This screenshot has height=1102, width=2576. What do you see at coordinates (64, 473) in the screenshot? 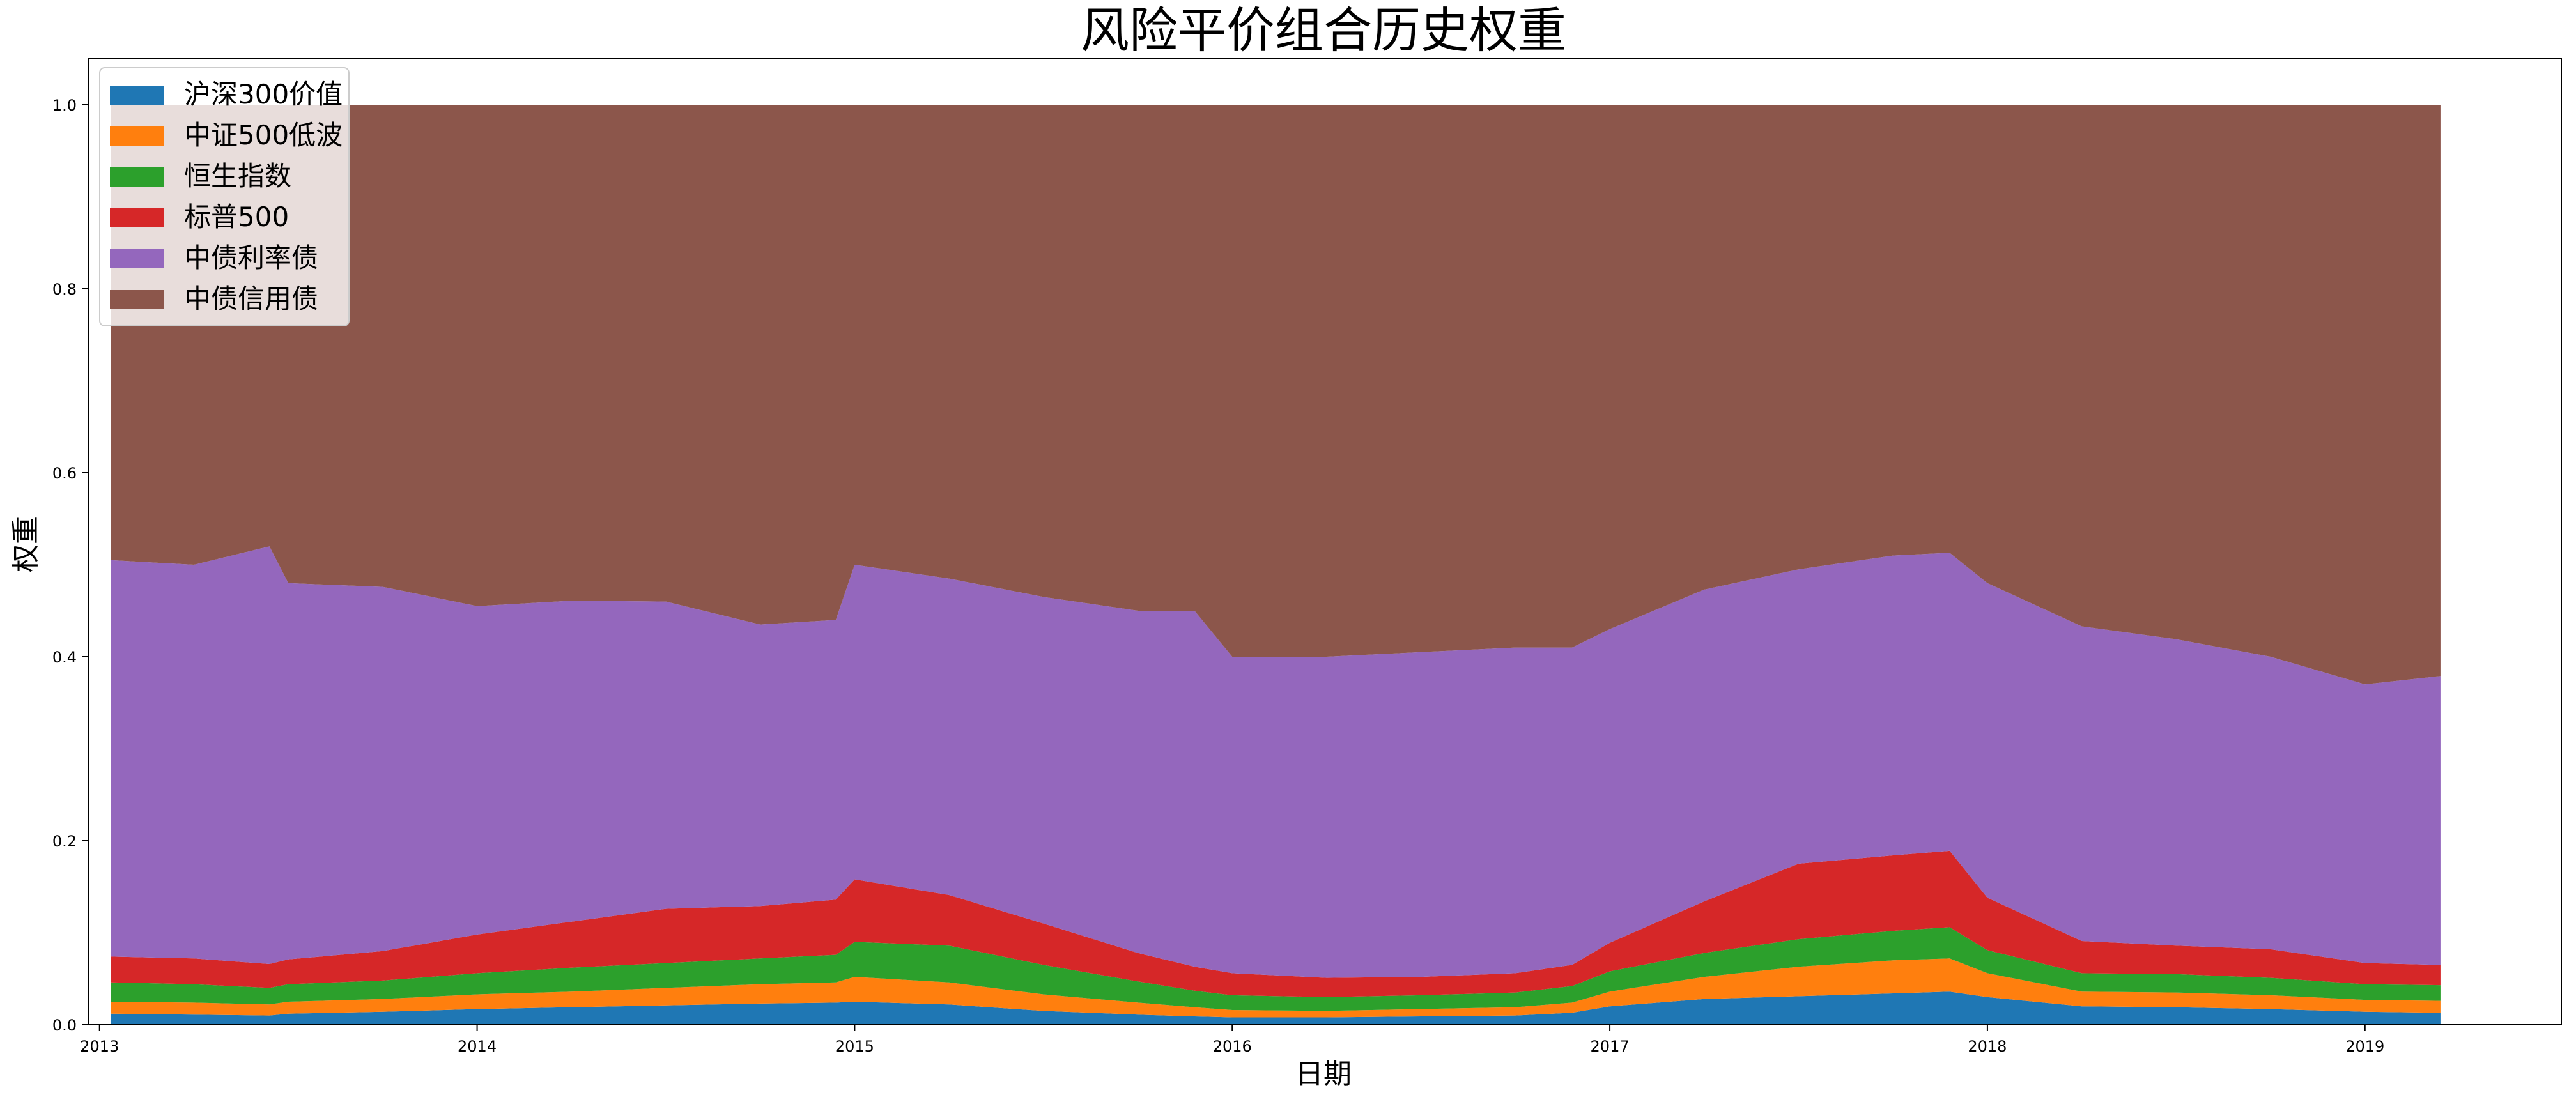
I see `y-tick-label: 0.6` at bounding box center [64, 473].